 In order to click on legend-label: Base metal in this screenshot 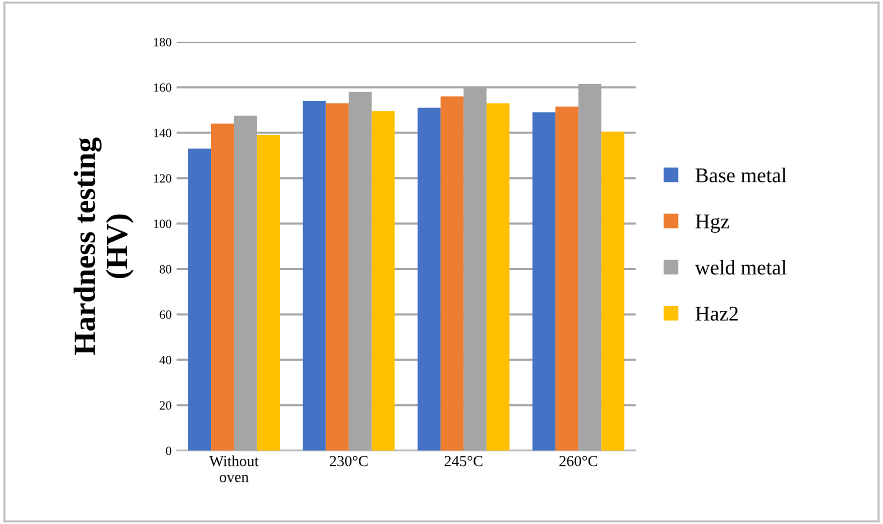, I will do `click(741, 175)`.